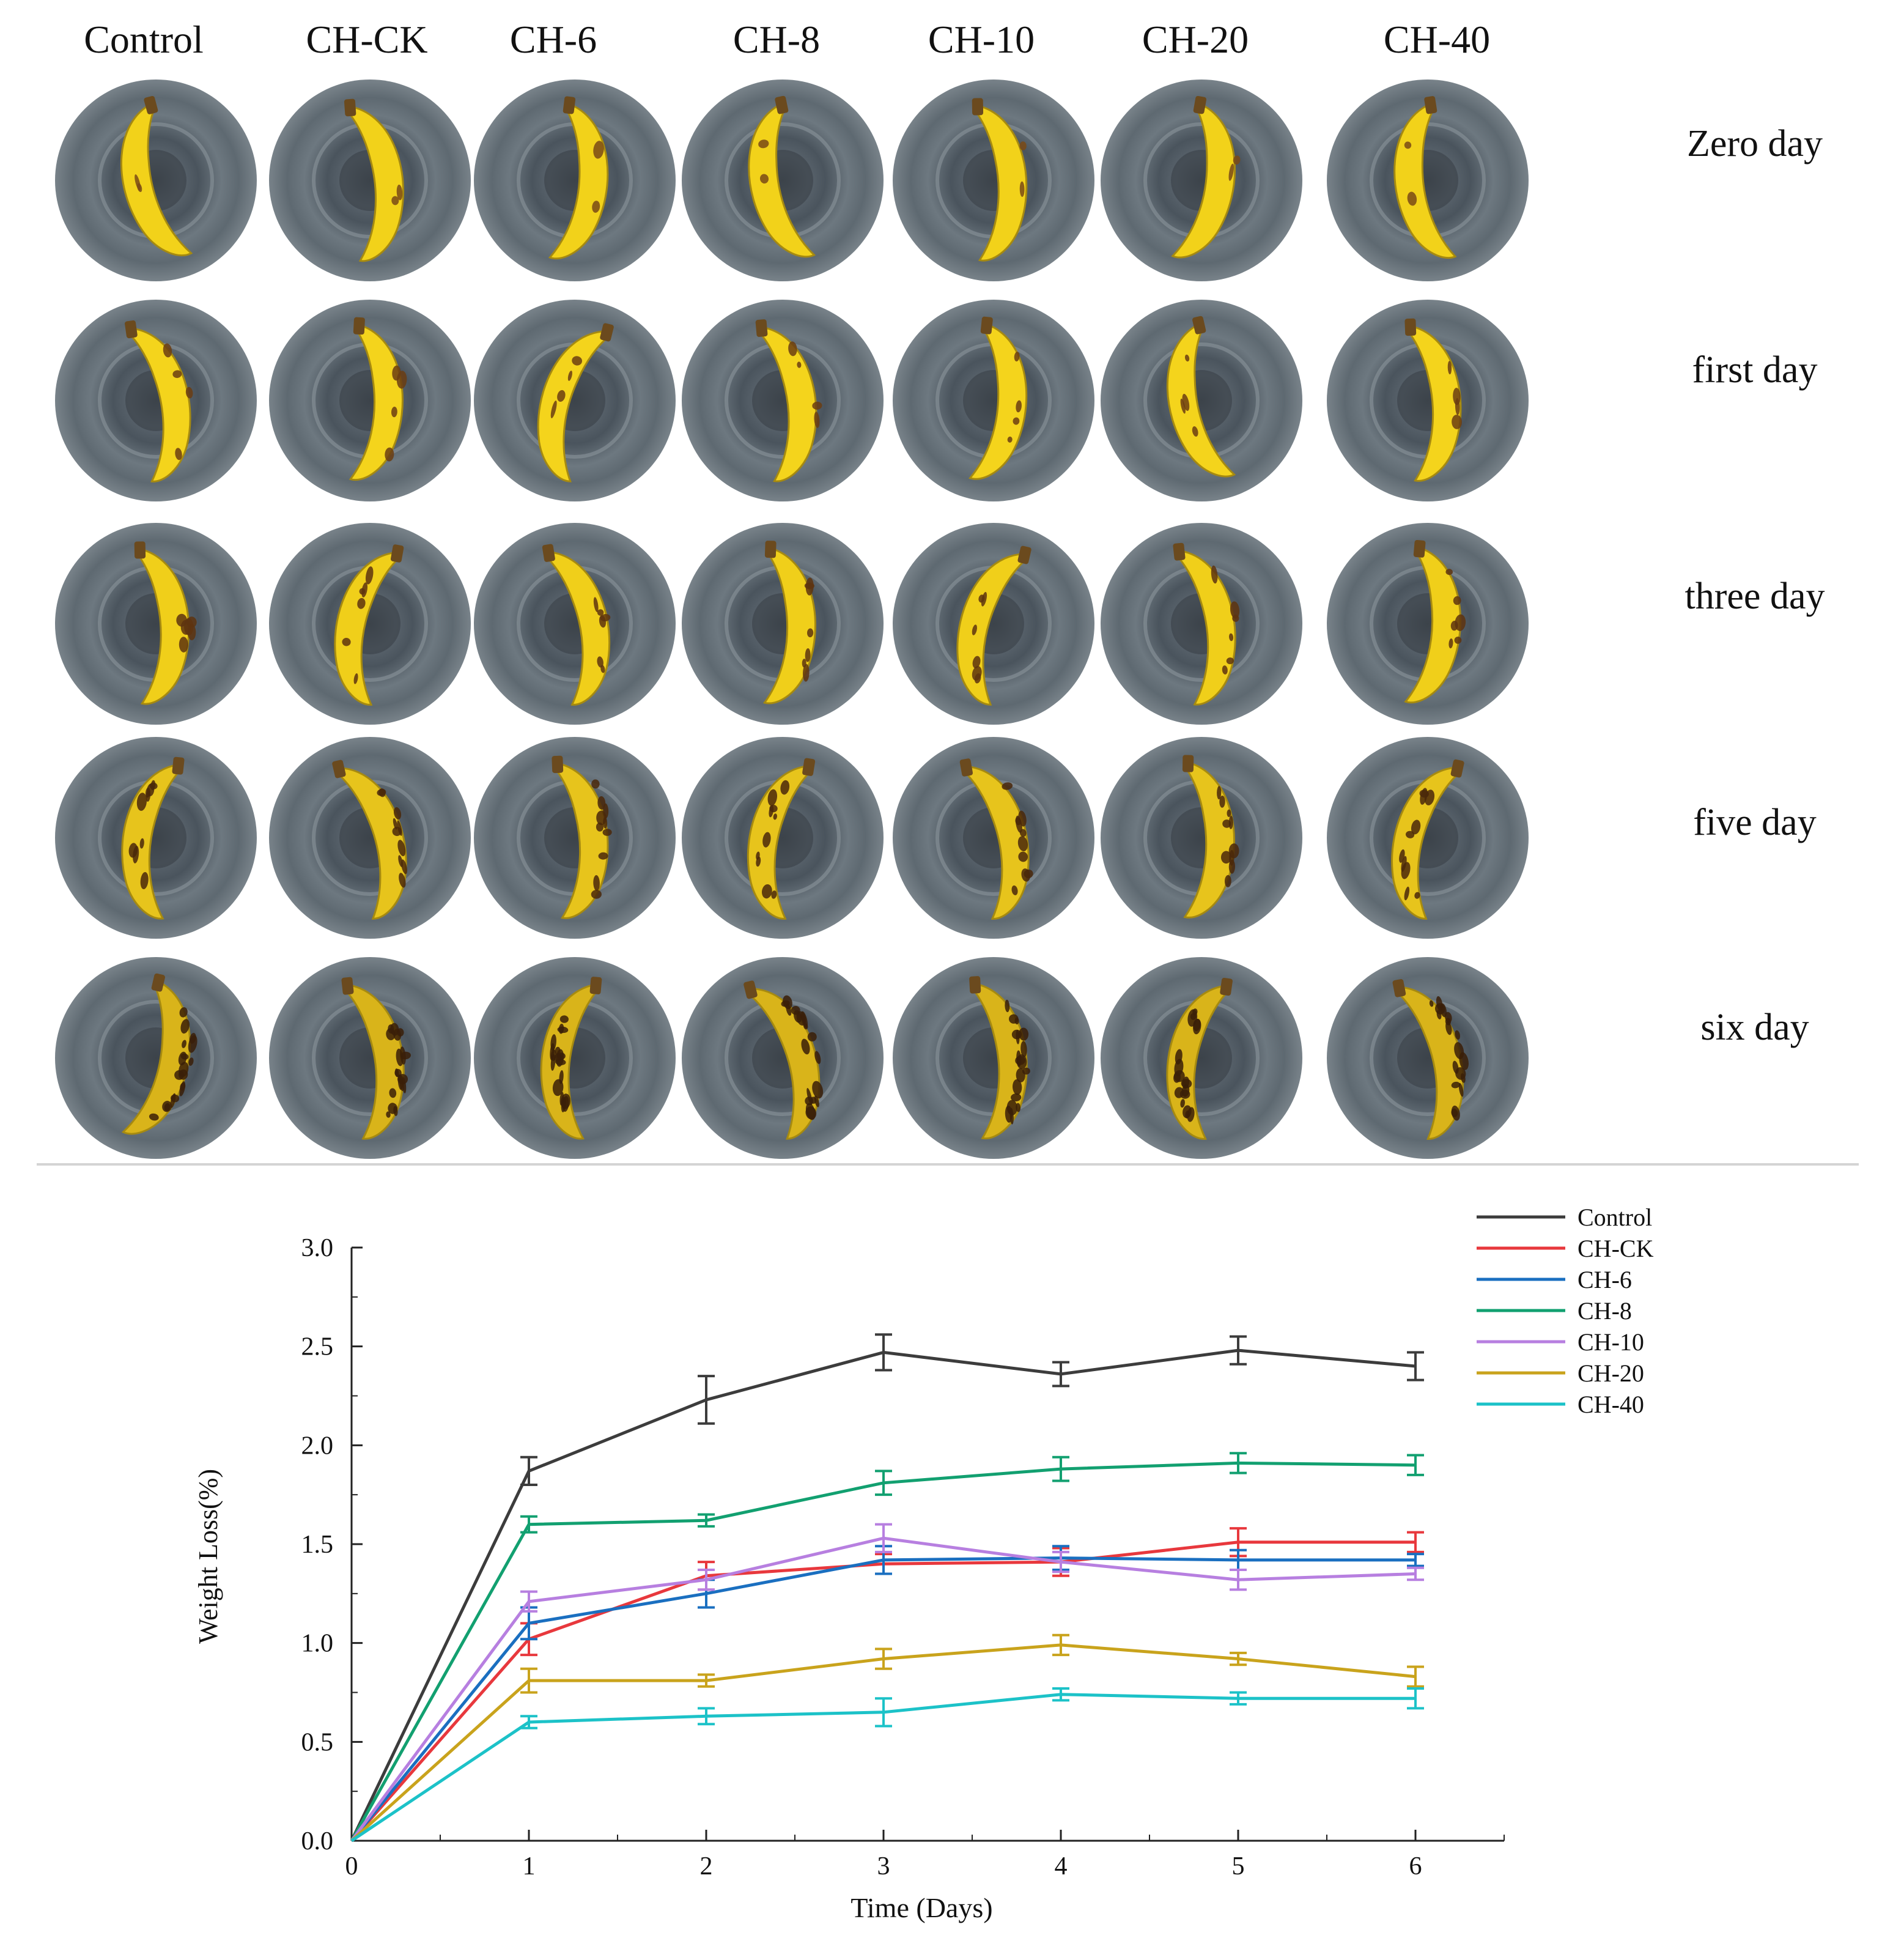 The width and height of the screenshot is (1893, 1960). I want to click on y-axis-title: Weight Loss(%), so click(208, 1556).